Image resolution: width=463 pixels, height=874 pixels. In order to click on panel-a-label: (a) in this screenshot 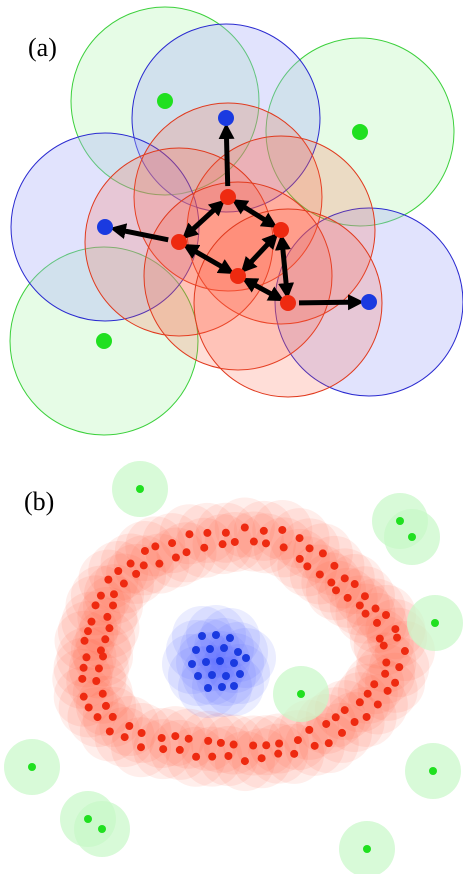, I will do `click(42, 47)`.